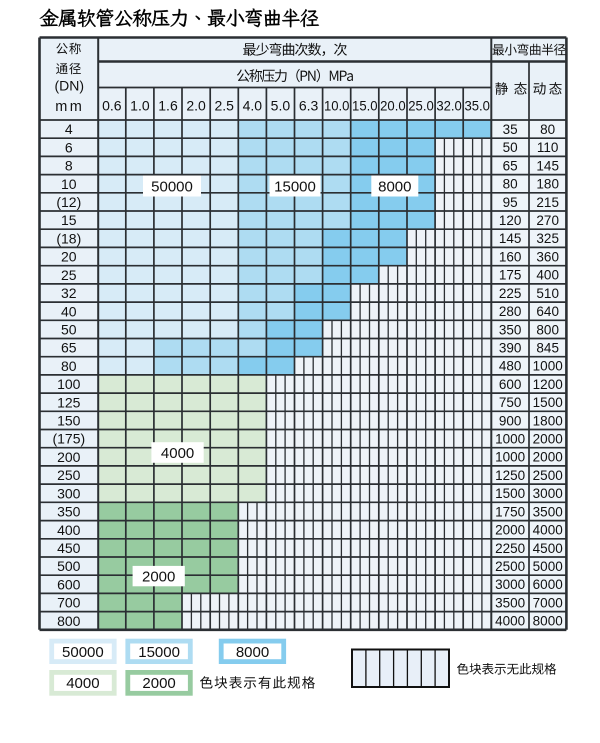  What do you see at coordinates (510, 202) in the screenshot?
I see `svg-text: 95` at bounding box center [510, 202].